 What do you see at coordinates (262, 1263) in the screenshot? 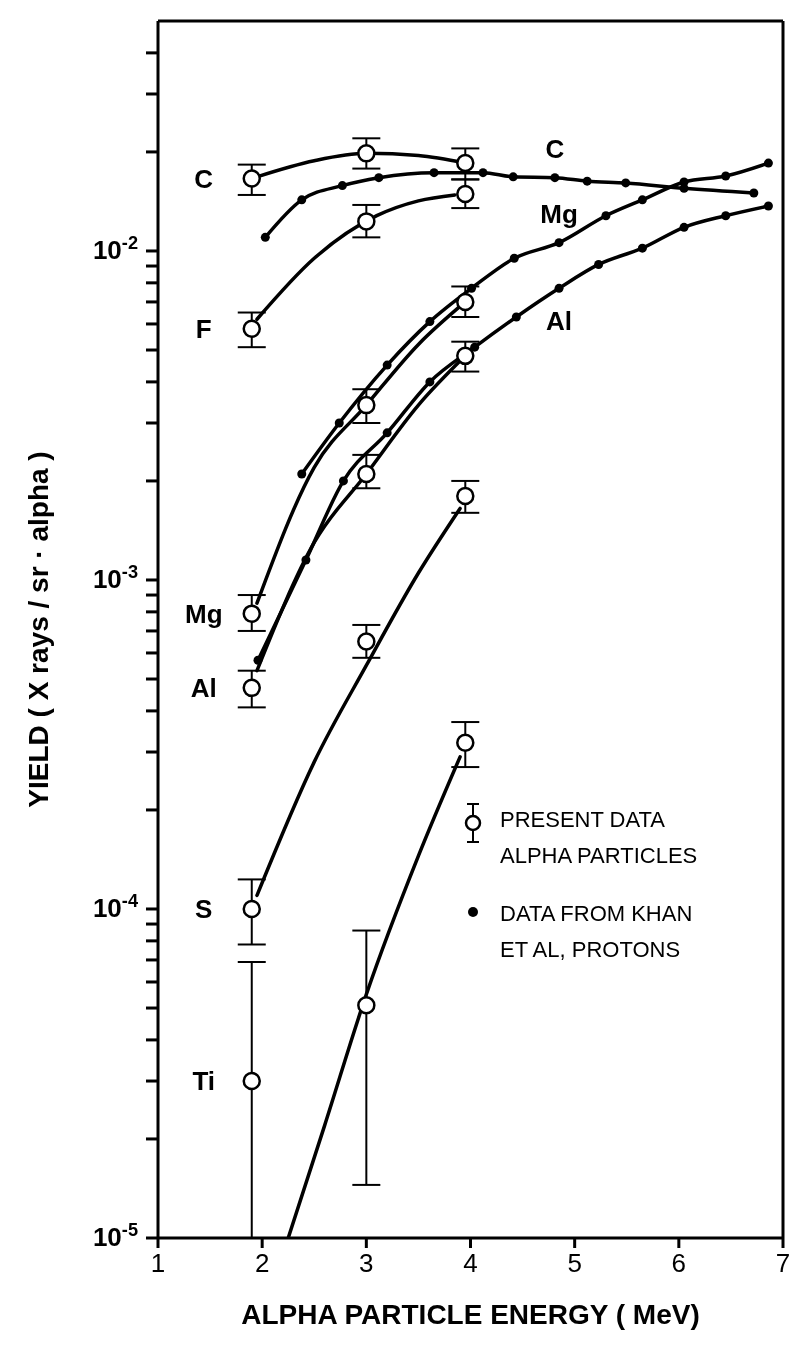
I see `x-tick-label: 2` at bounding box center [262, 1263].